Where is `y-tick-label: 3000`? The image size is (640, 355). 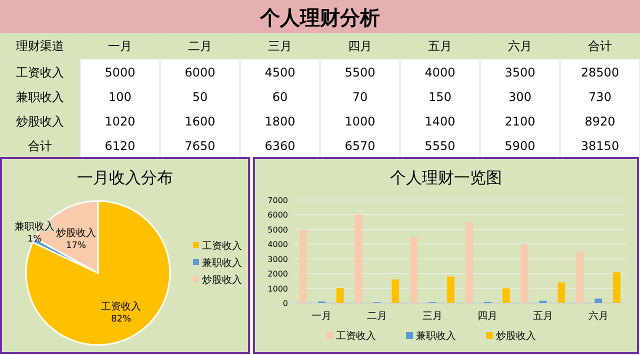
y-tick-label: 3000 is located at coordinates (278, 259).